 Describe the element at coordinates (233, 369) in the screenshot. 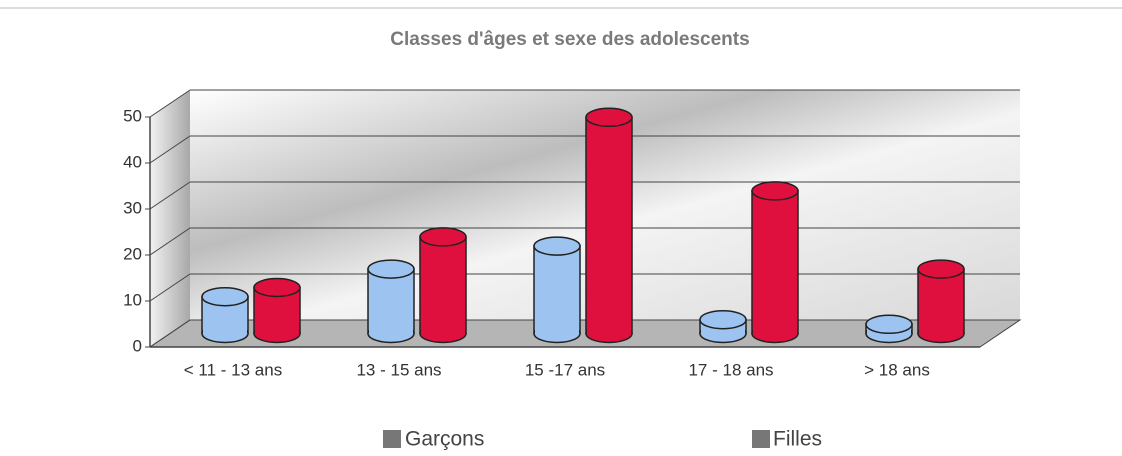

I see `x-tick-label: < 11 - 13 ans` at that location.